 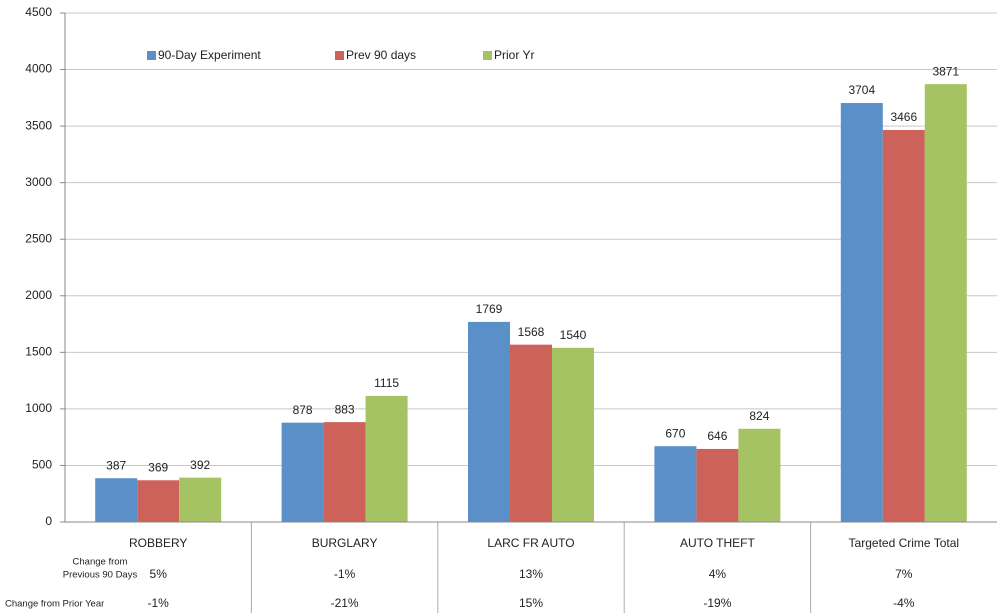 I want to click on legend-label: Prior Yr, so click(x=514, y=55).